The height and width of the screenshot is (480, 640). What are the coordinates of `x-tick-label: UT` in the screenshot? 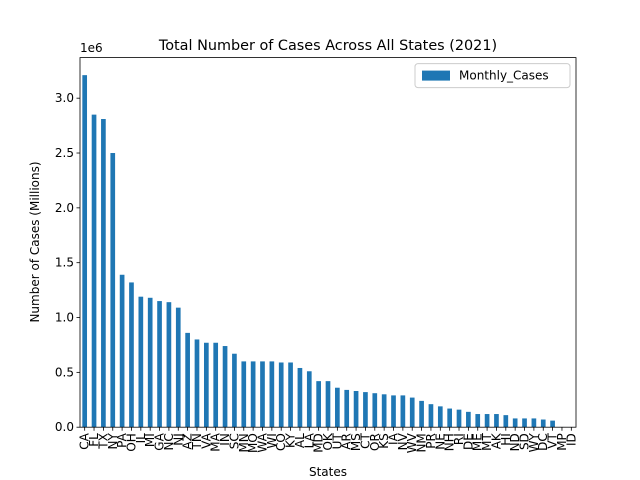 It's located at (337, 441).